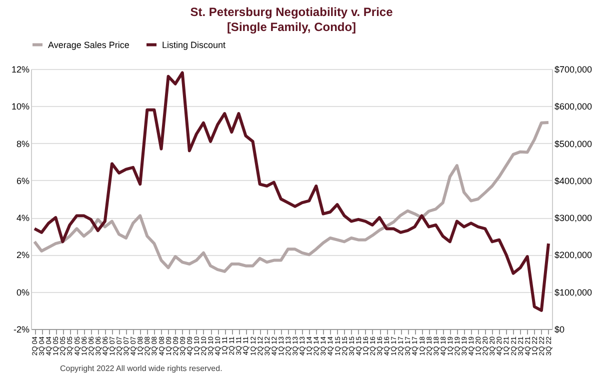 The width and height of the screenshot is (600, 385). What do you see at coordinates (23, 143) in the screenshot?
I see `y-tick-label: 8%` at bounding box center [23, 143].